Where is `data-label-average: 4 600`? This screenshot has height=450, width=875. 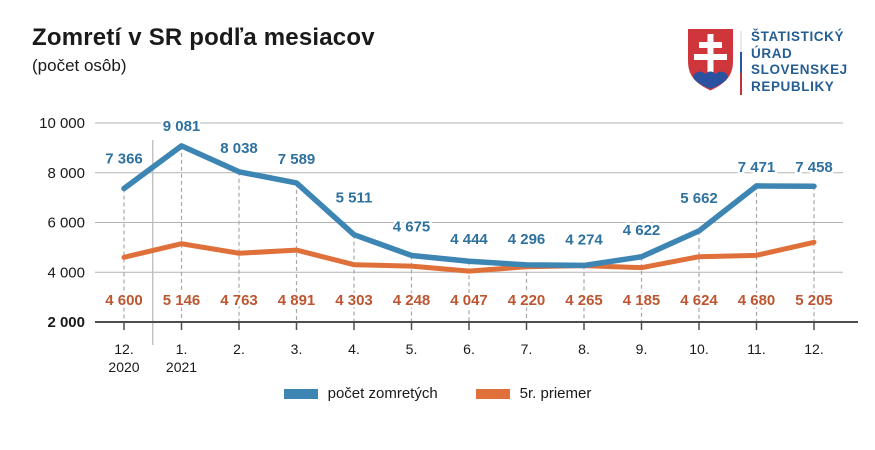 data-label-average: 4 600 is located at coordinates (124, 300).